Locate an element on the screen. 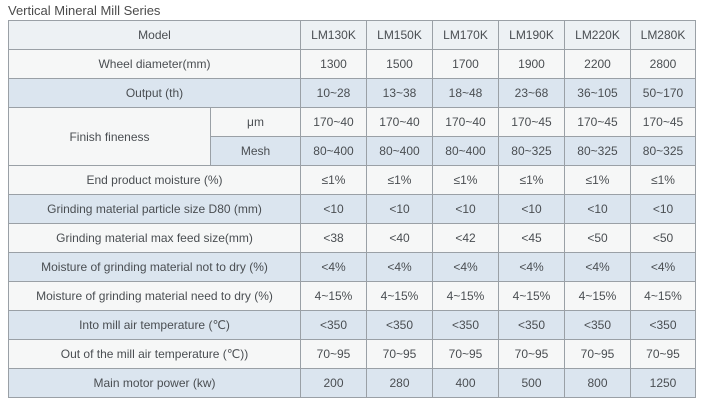  value-cell: 36~105 is located at coordinates (597, 93).